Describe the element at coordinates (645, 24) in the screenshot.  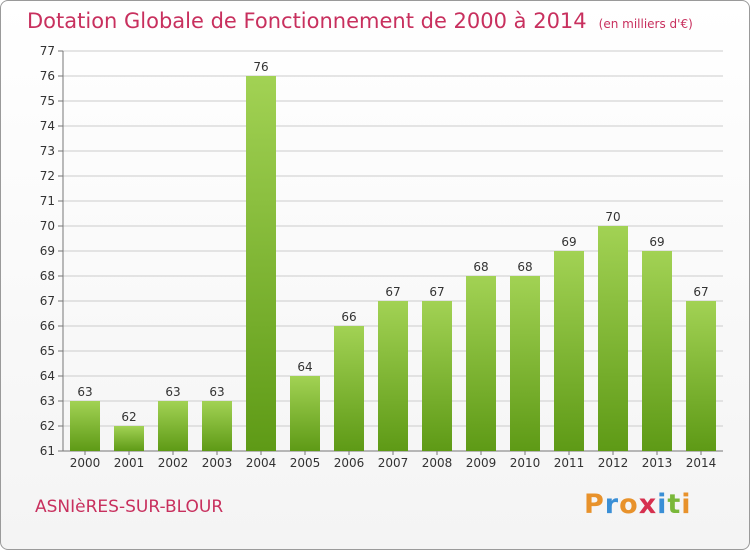
I see `units-label: (en milliers d'€)` at that location.